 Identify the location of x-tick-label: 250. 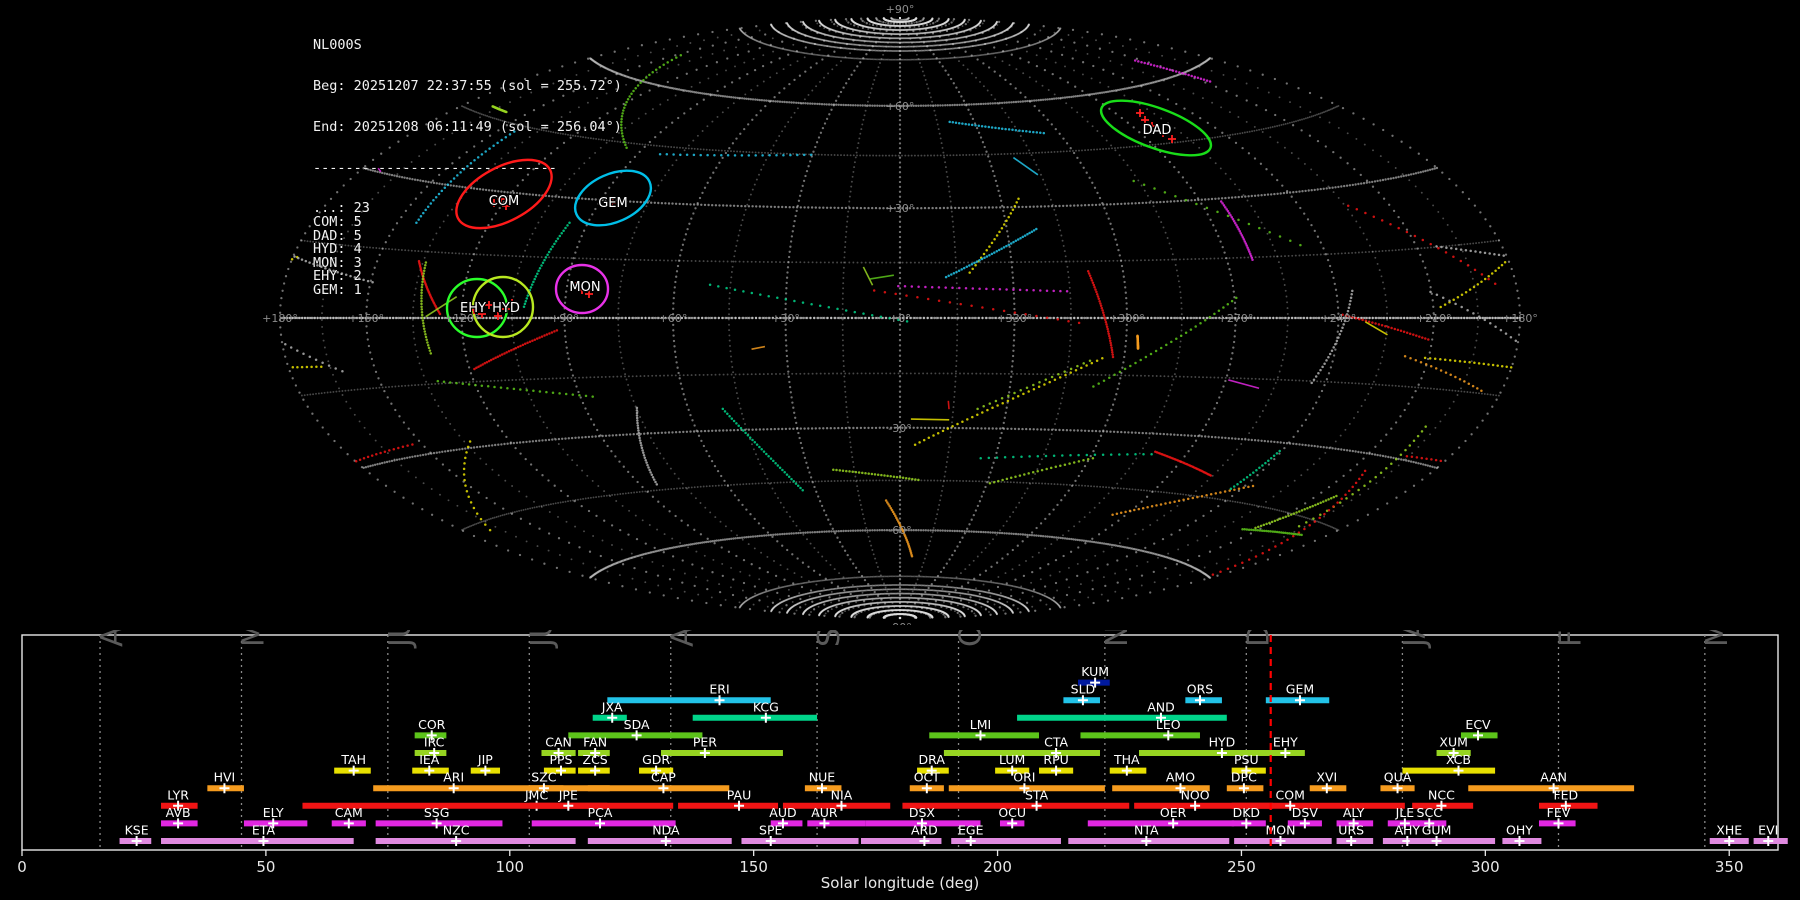
(1241, 867).